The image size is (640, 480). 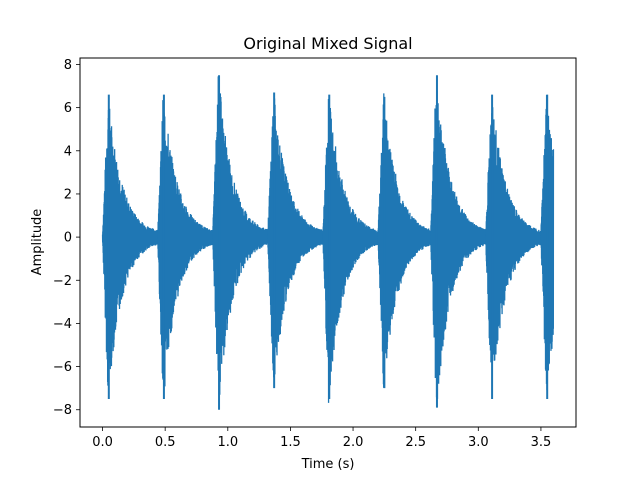 I want to click on x-tick-label: 3.0, so click(x=478, y=442).